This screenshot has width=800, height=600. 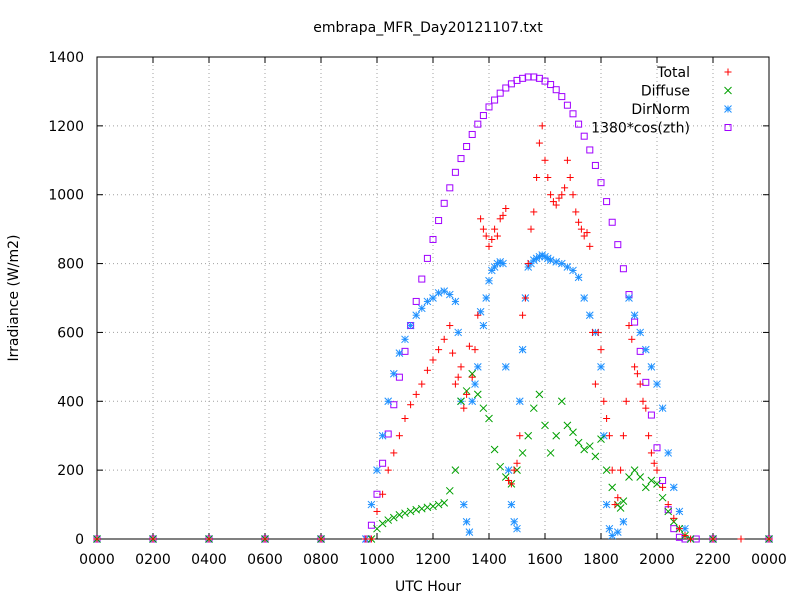 What do you see at coordinates (428, 587) in the screenshot?
I see `x-axis-label: UTC Hour` at bounding box center [428, 587].